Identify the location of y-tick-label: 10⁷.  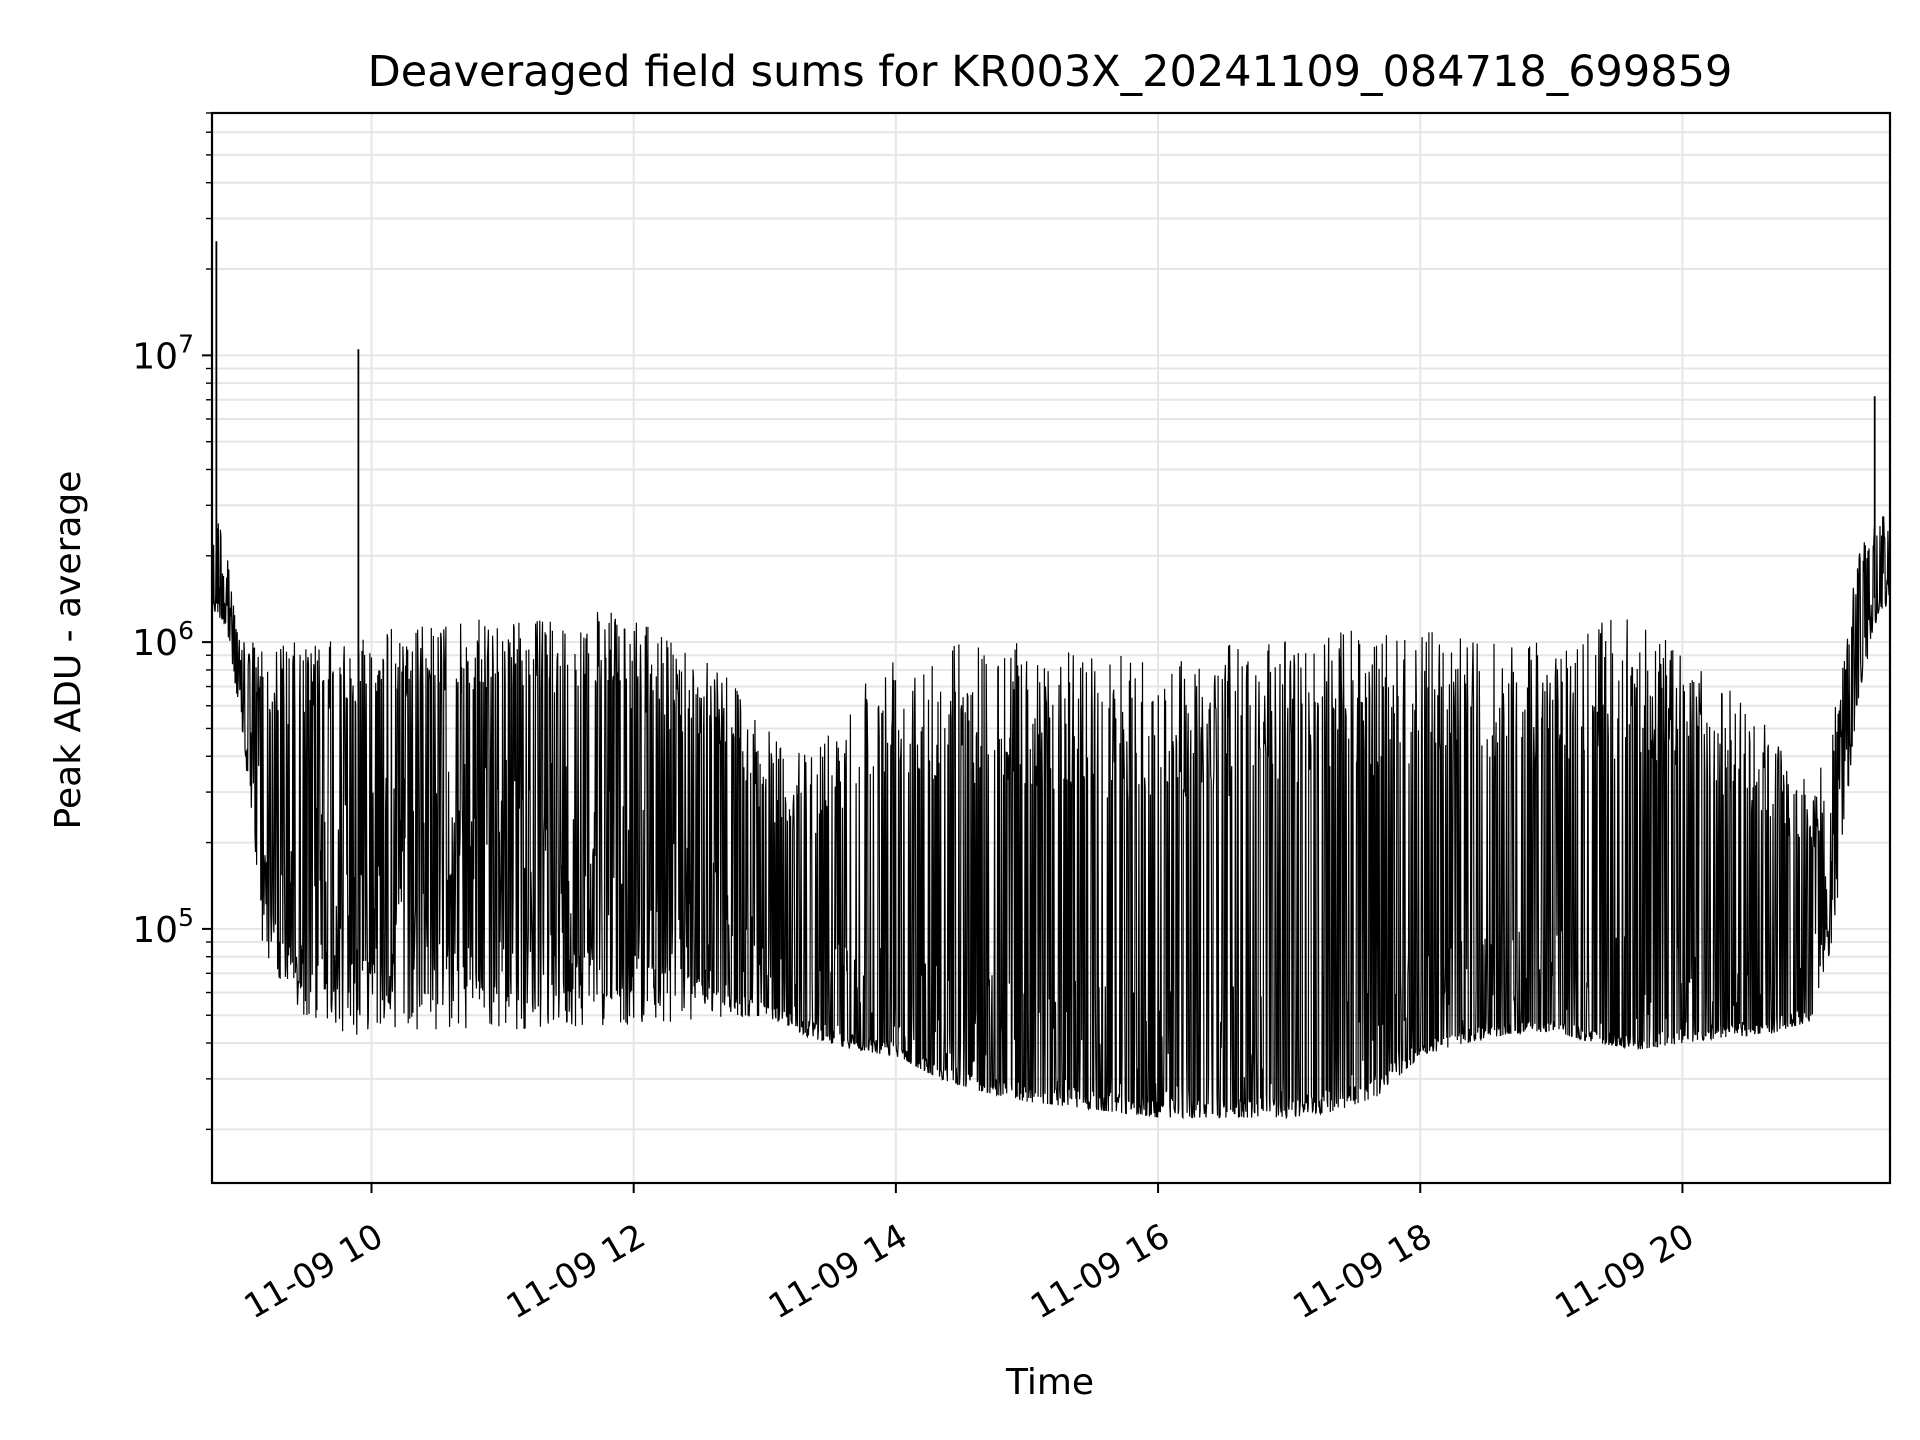
(163, 353).